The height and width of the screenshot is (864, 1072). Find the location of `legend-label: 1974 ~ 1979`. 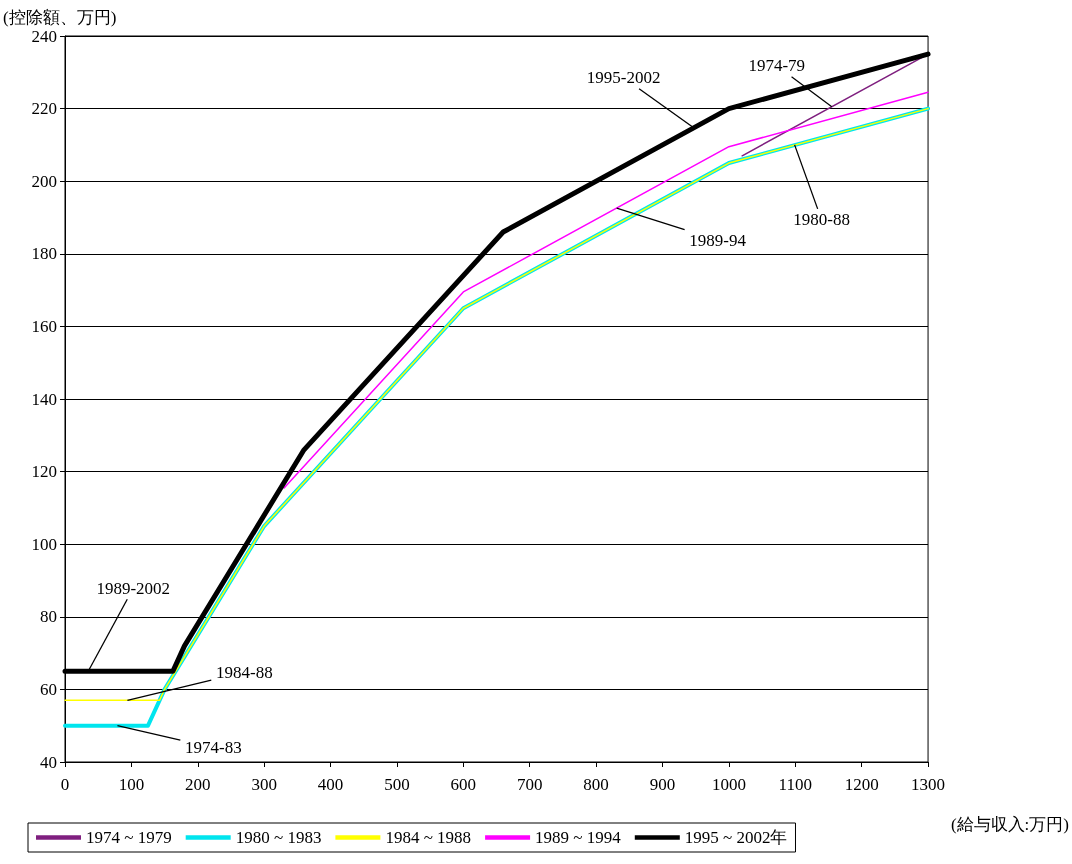

legend-label: 1974 ~ 1979 is located at coordinates (129, 837).